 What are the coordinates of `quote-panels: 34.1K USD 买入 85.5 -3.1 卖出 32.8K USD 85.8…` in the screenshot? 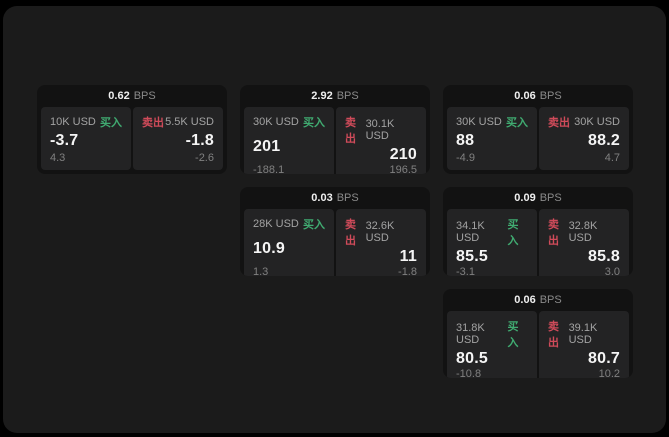 It's located at (538, 242).